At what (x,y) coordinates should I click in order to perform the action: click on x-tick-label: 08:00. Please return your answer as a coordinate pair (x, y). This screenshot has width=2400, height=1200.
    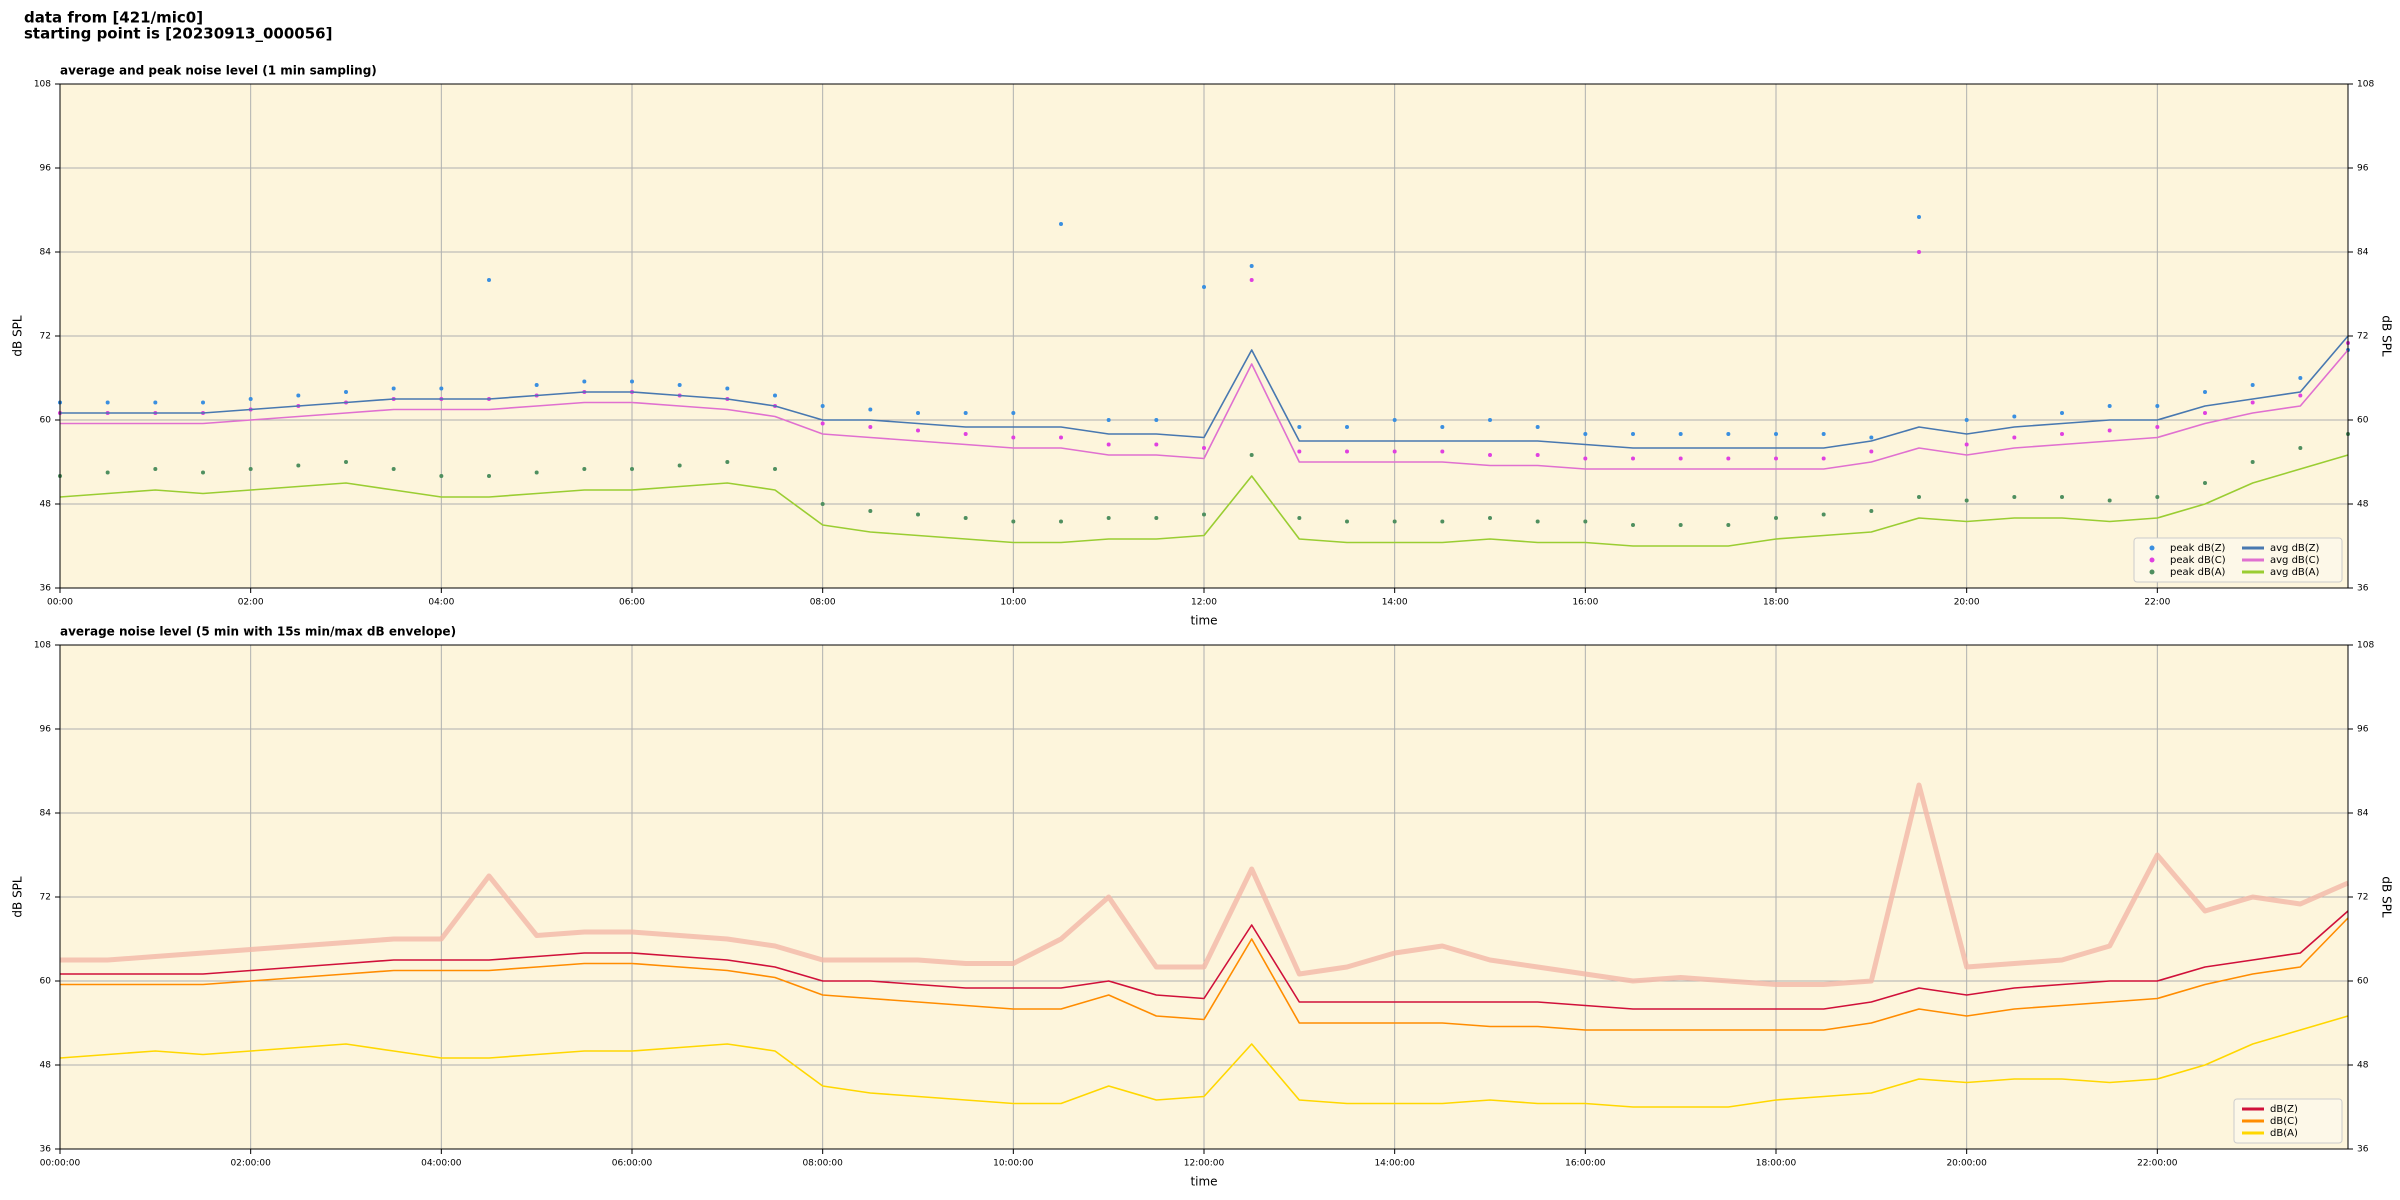
    Looking at the image, I should click on (823, 603).